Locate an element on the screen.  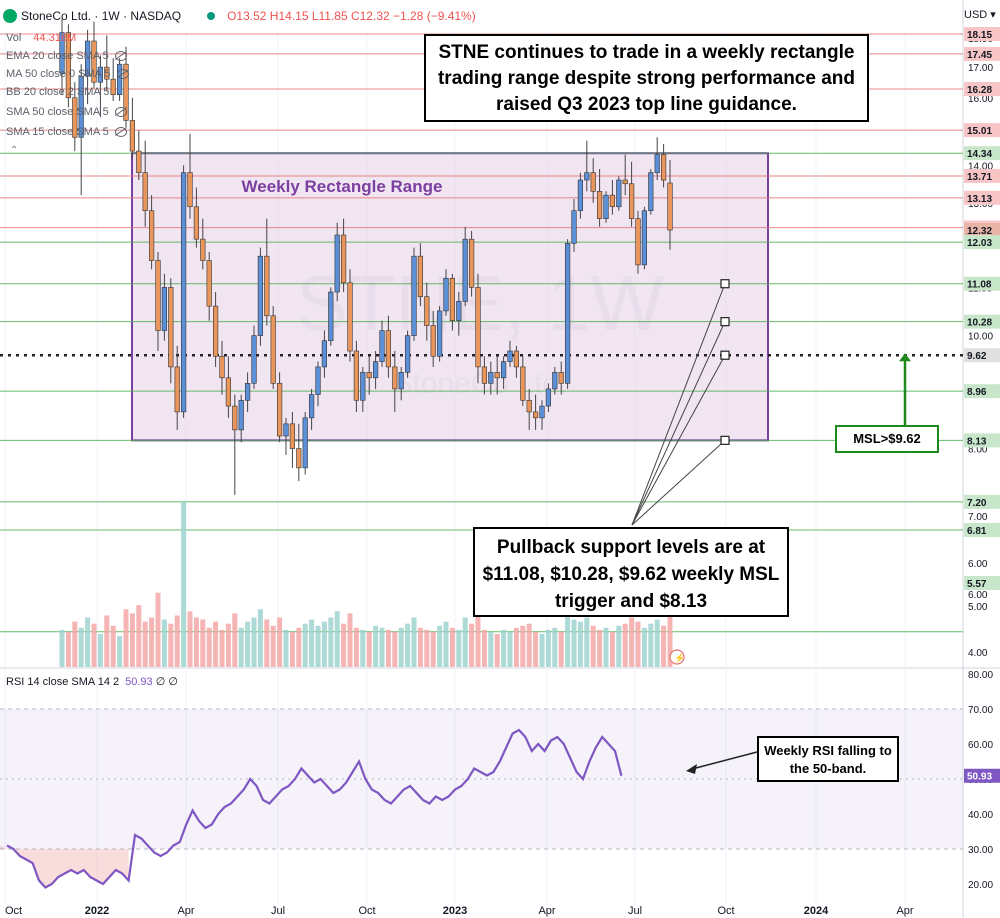
time-tick-label: 2023 is located at coordinates (455, 911).